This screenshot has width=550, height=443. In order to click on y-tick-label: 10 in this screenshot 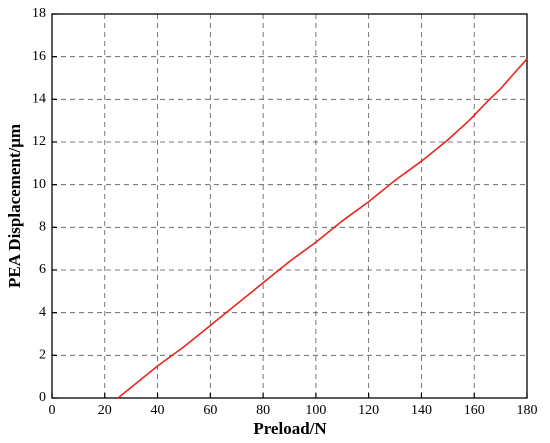, I will do `click(39, 184)`.